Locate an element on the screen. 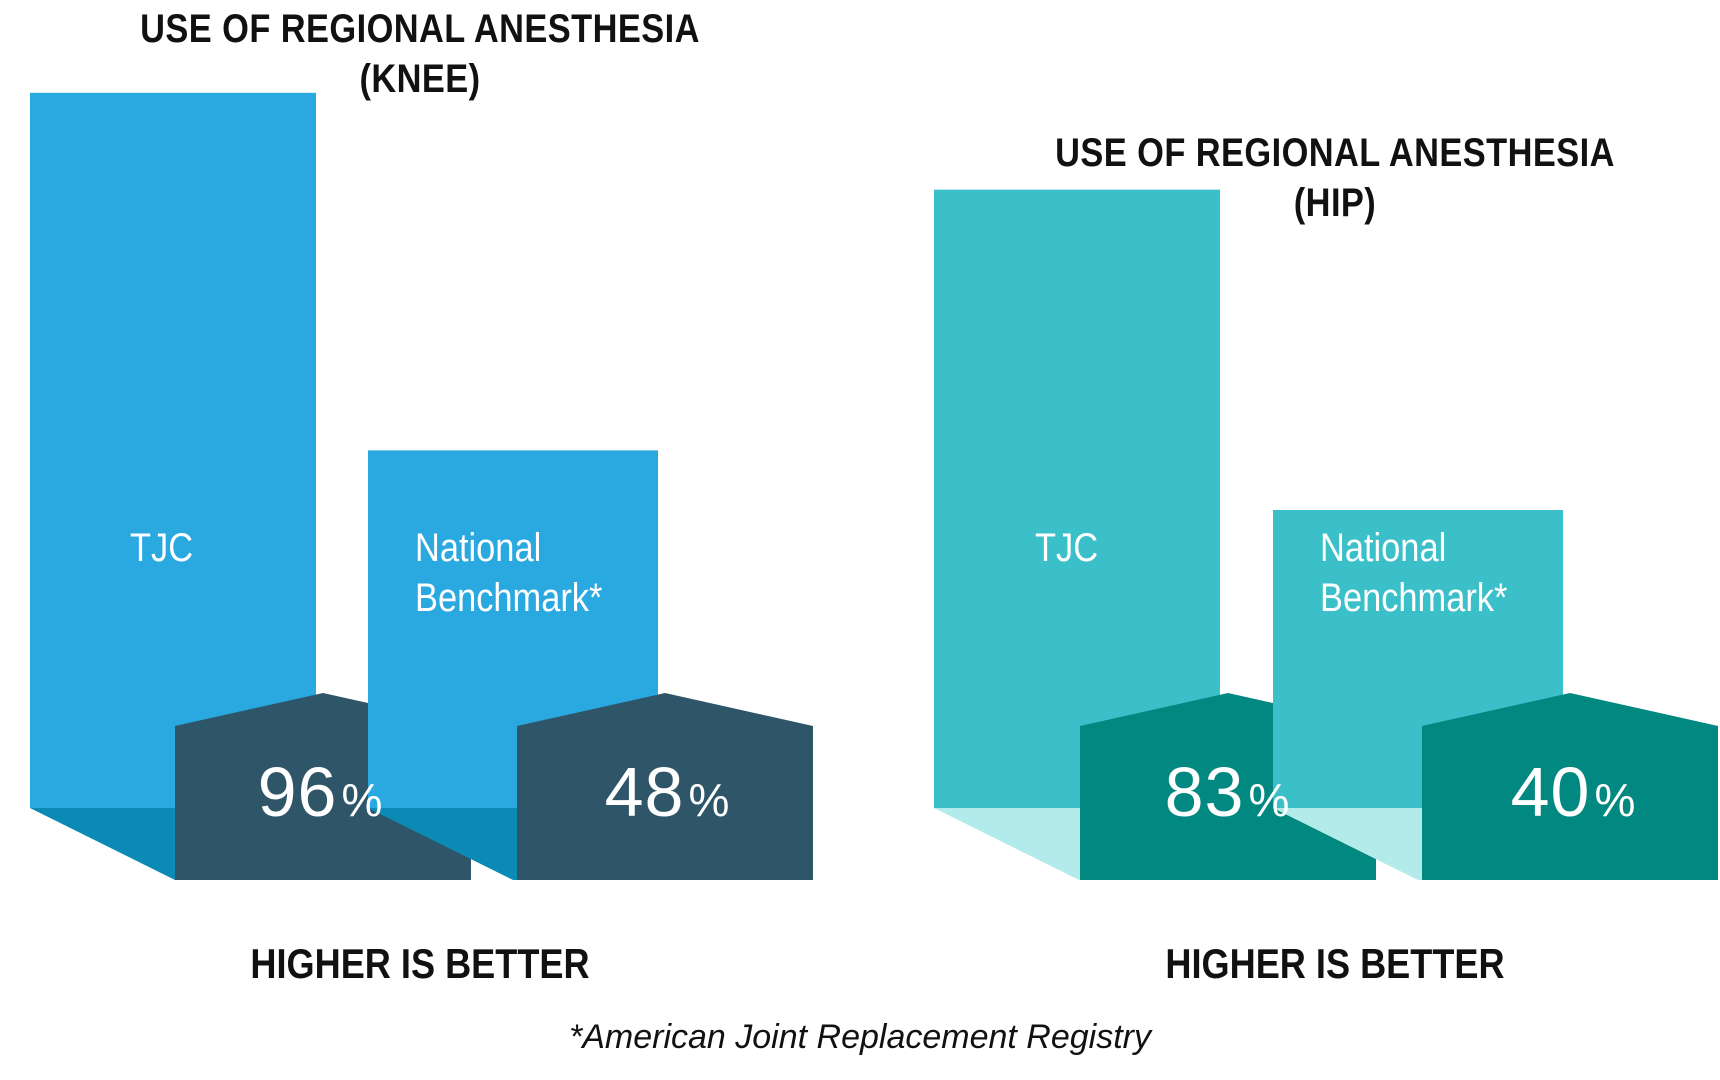 The width and height of the screenshot is (1720, 1080). chart-title-knee-line2: (KNEE) is located at coordinates (420, 79).